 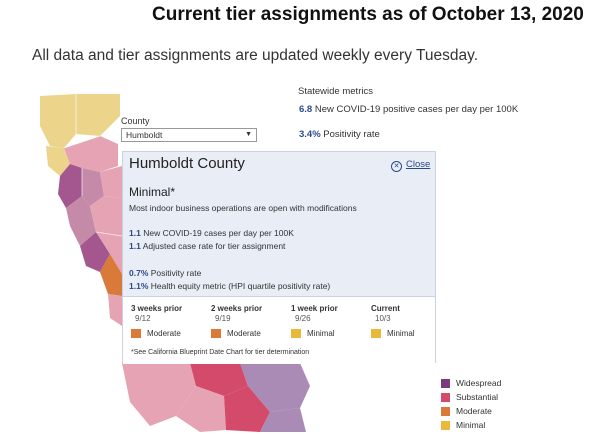 I want to click on county-cases: 1.1 New COVID-19 cases per day per 100K, so click(x=211, y=233).